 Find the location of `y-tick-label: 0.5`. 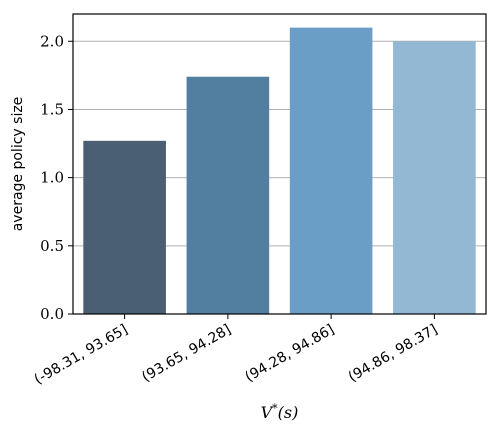

y-tick-label: 0.5 is located at coordinates (52, 246).